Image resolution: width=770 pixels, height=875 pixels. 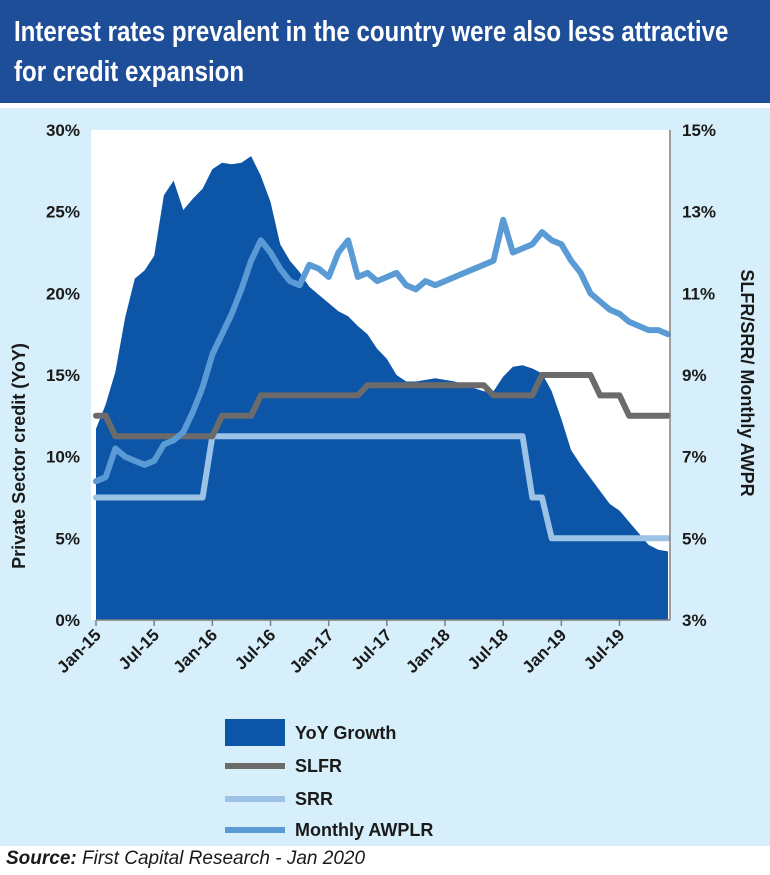 What do you see at coordinates (196, 651) in the screenshot?
I see `x-tick-label: Jan-16` at bounding box center [196, 651].